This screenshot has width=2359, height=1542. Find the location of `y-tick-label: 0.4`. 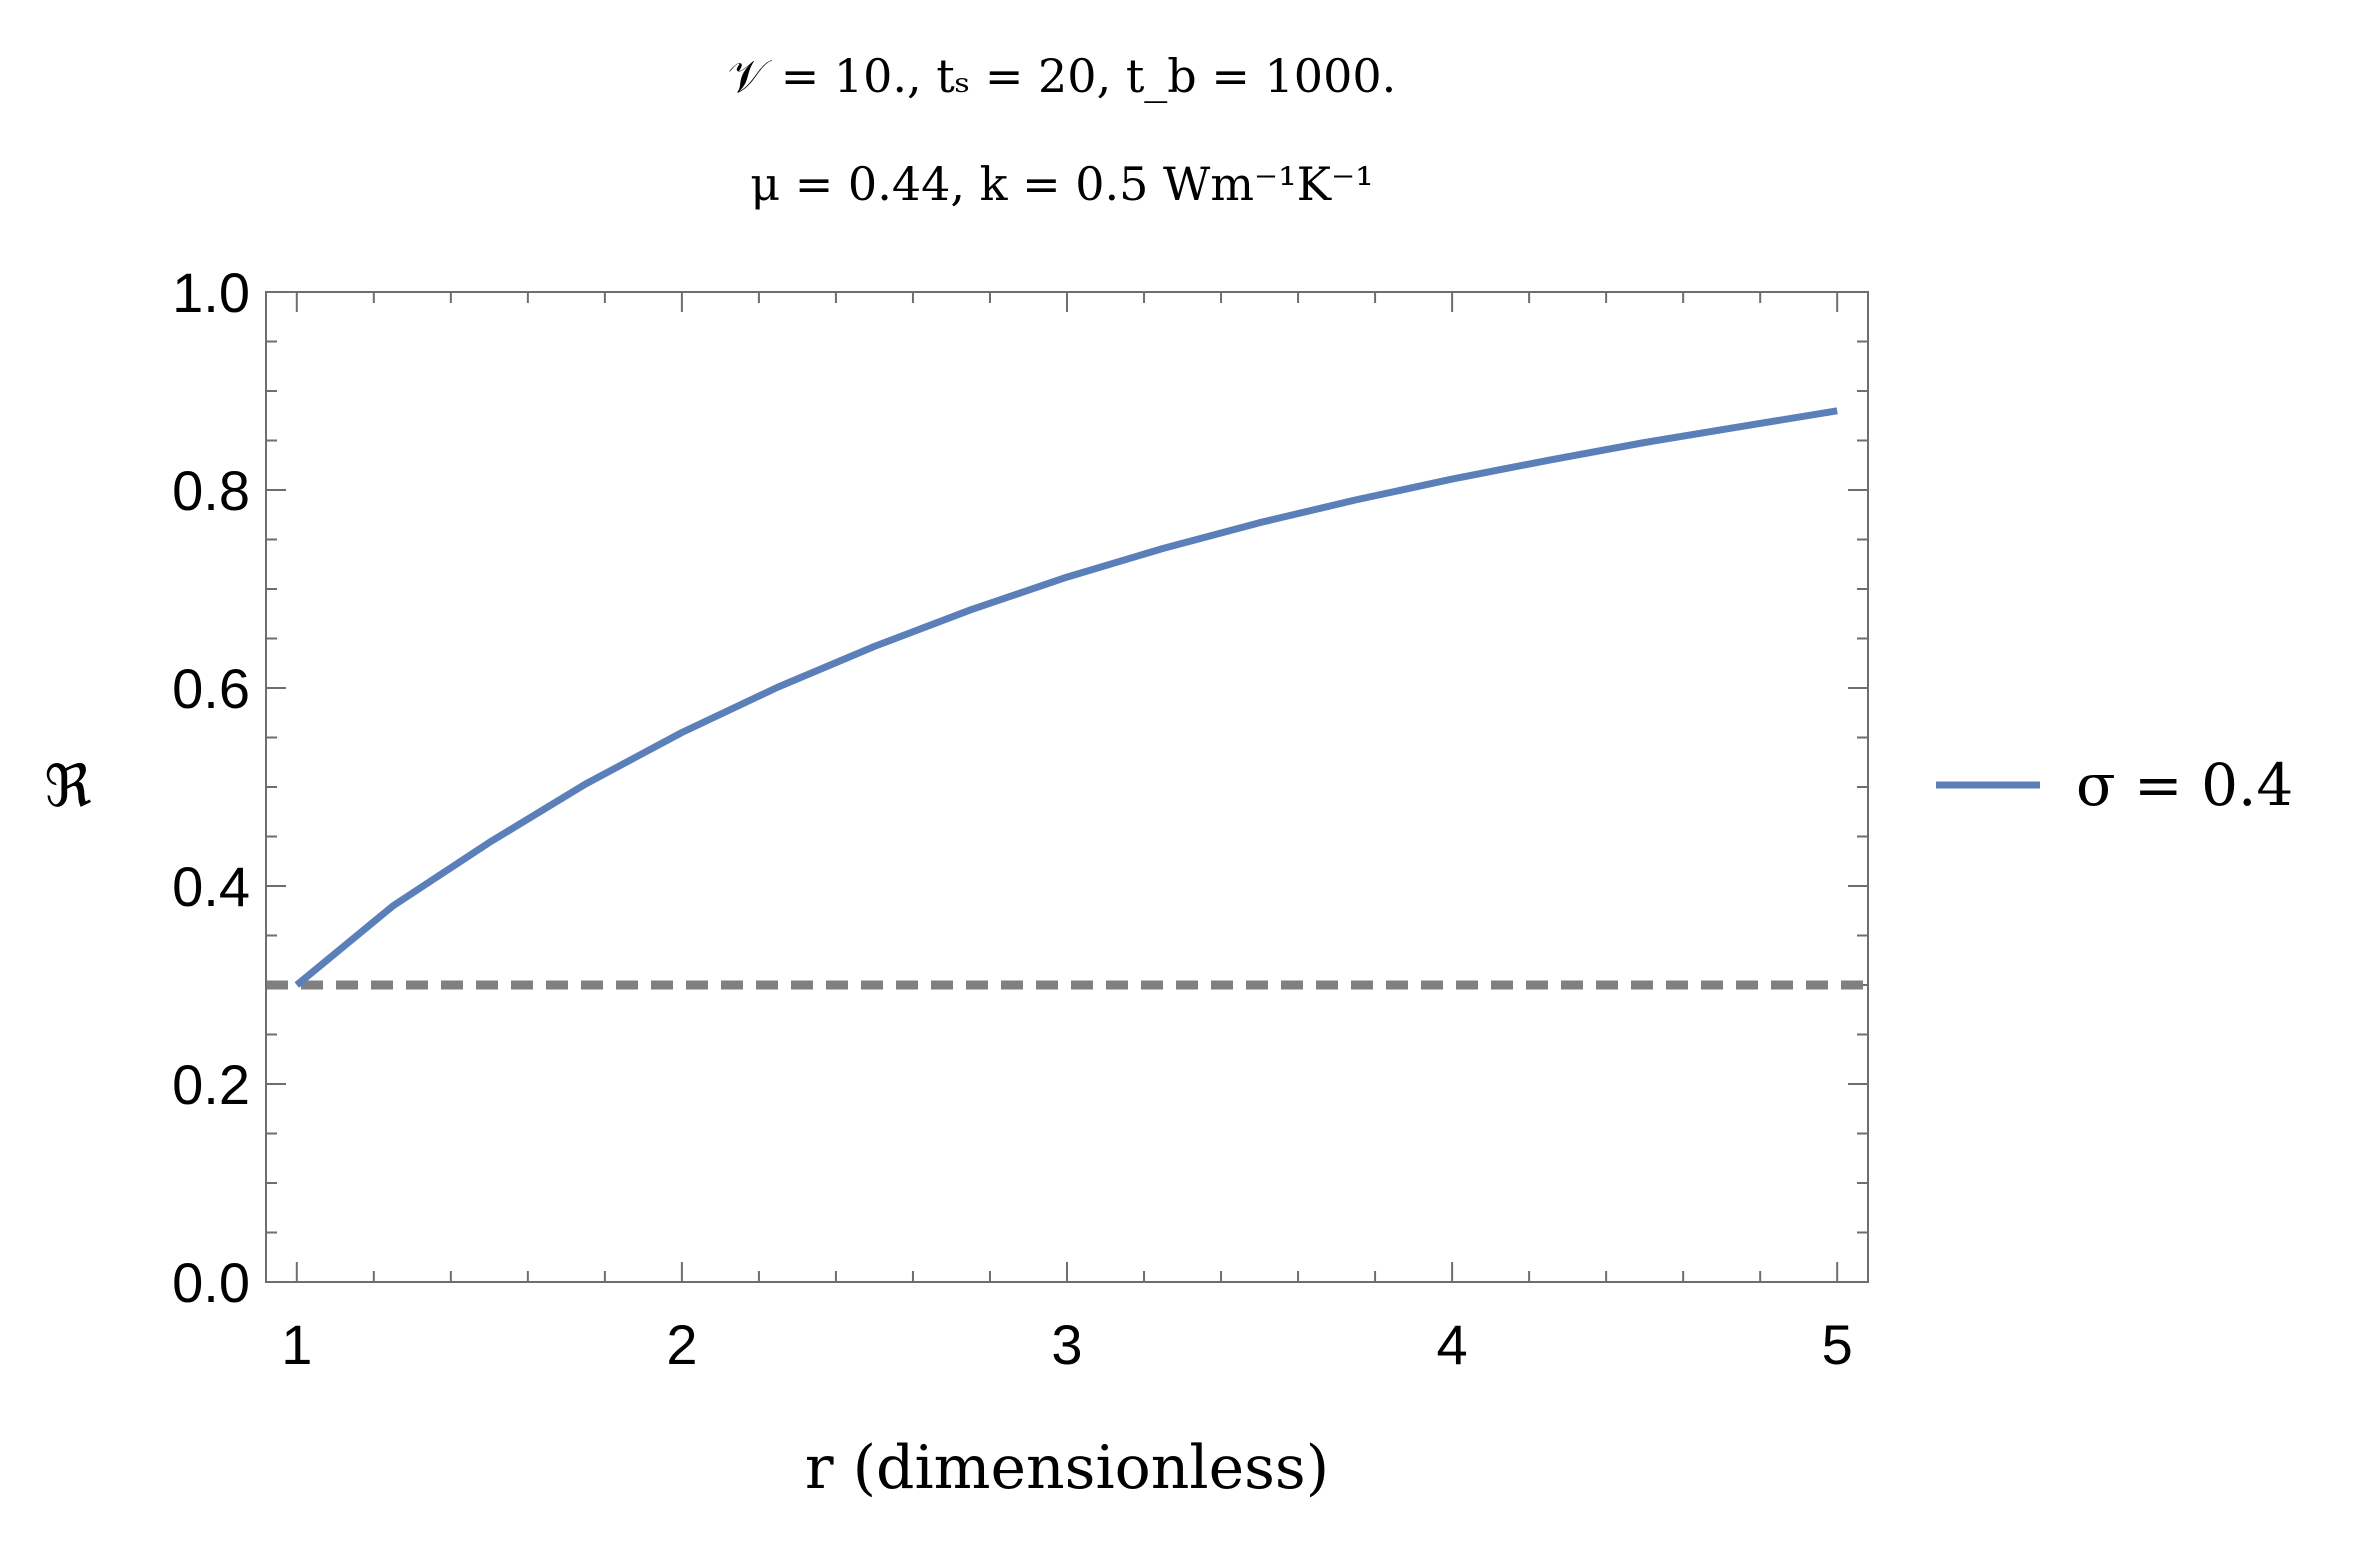

y-tick-label: 0.4 is located at coordinates (211, 886).